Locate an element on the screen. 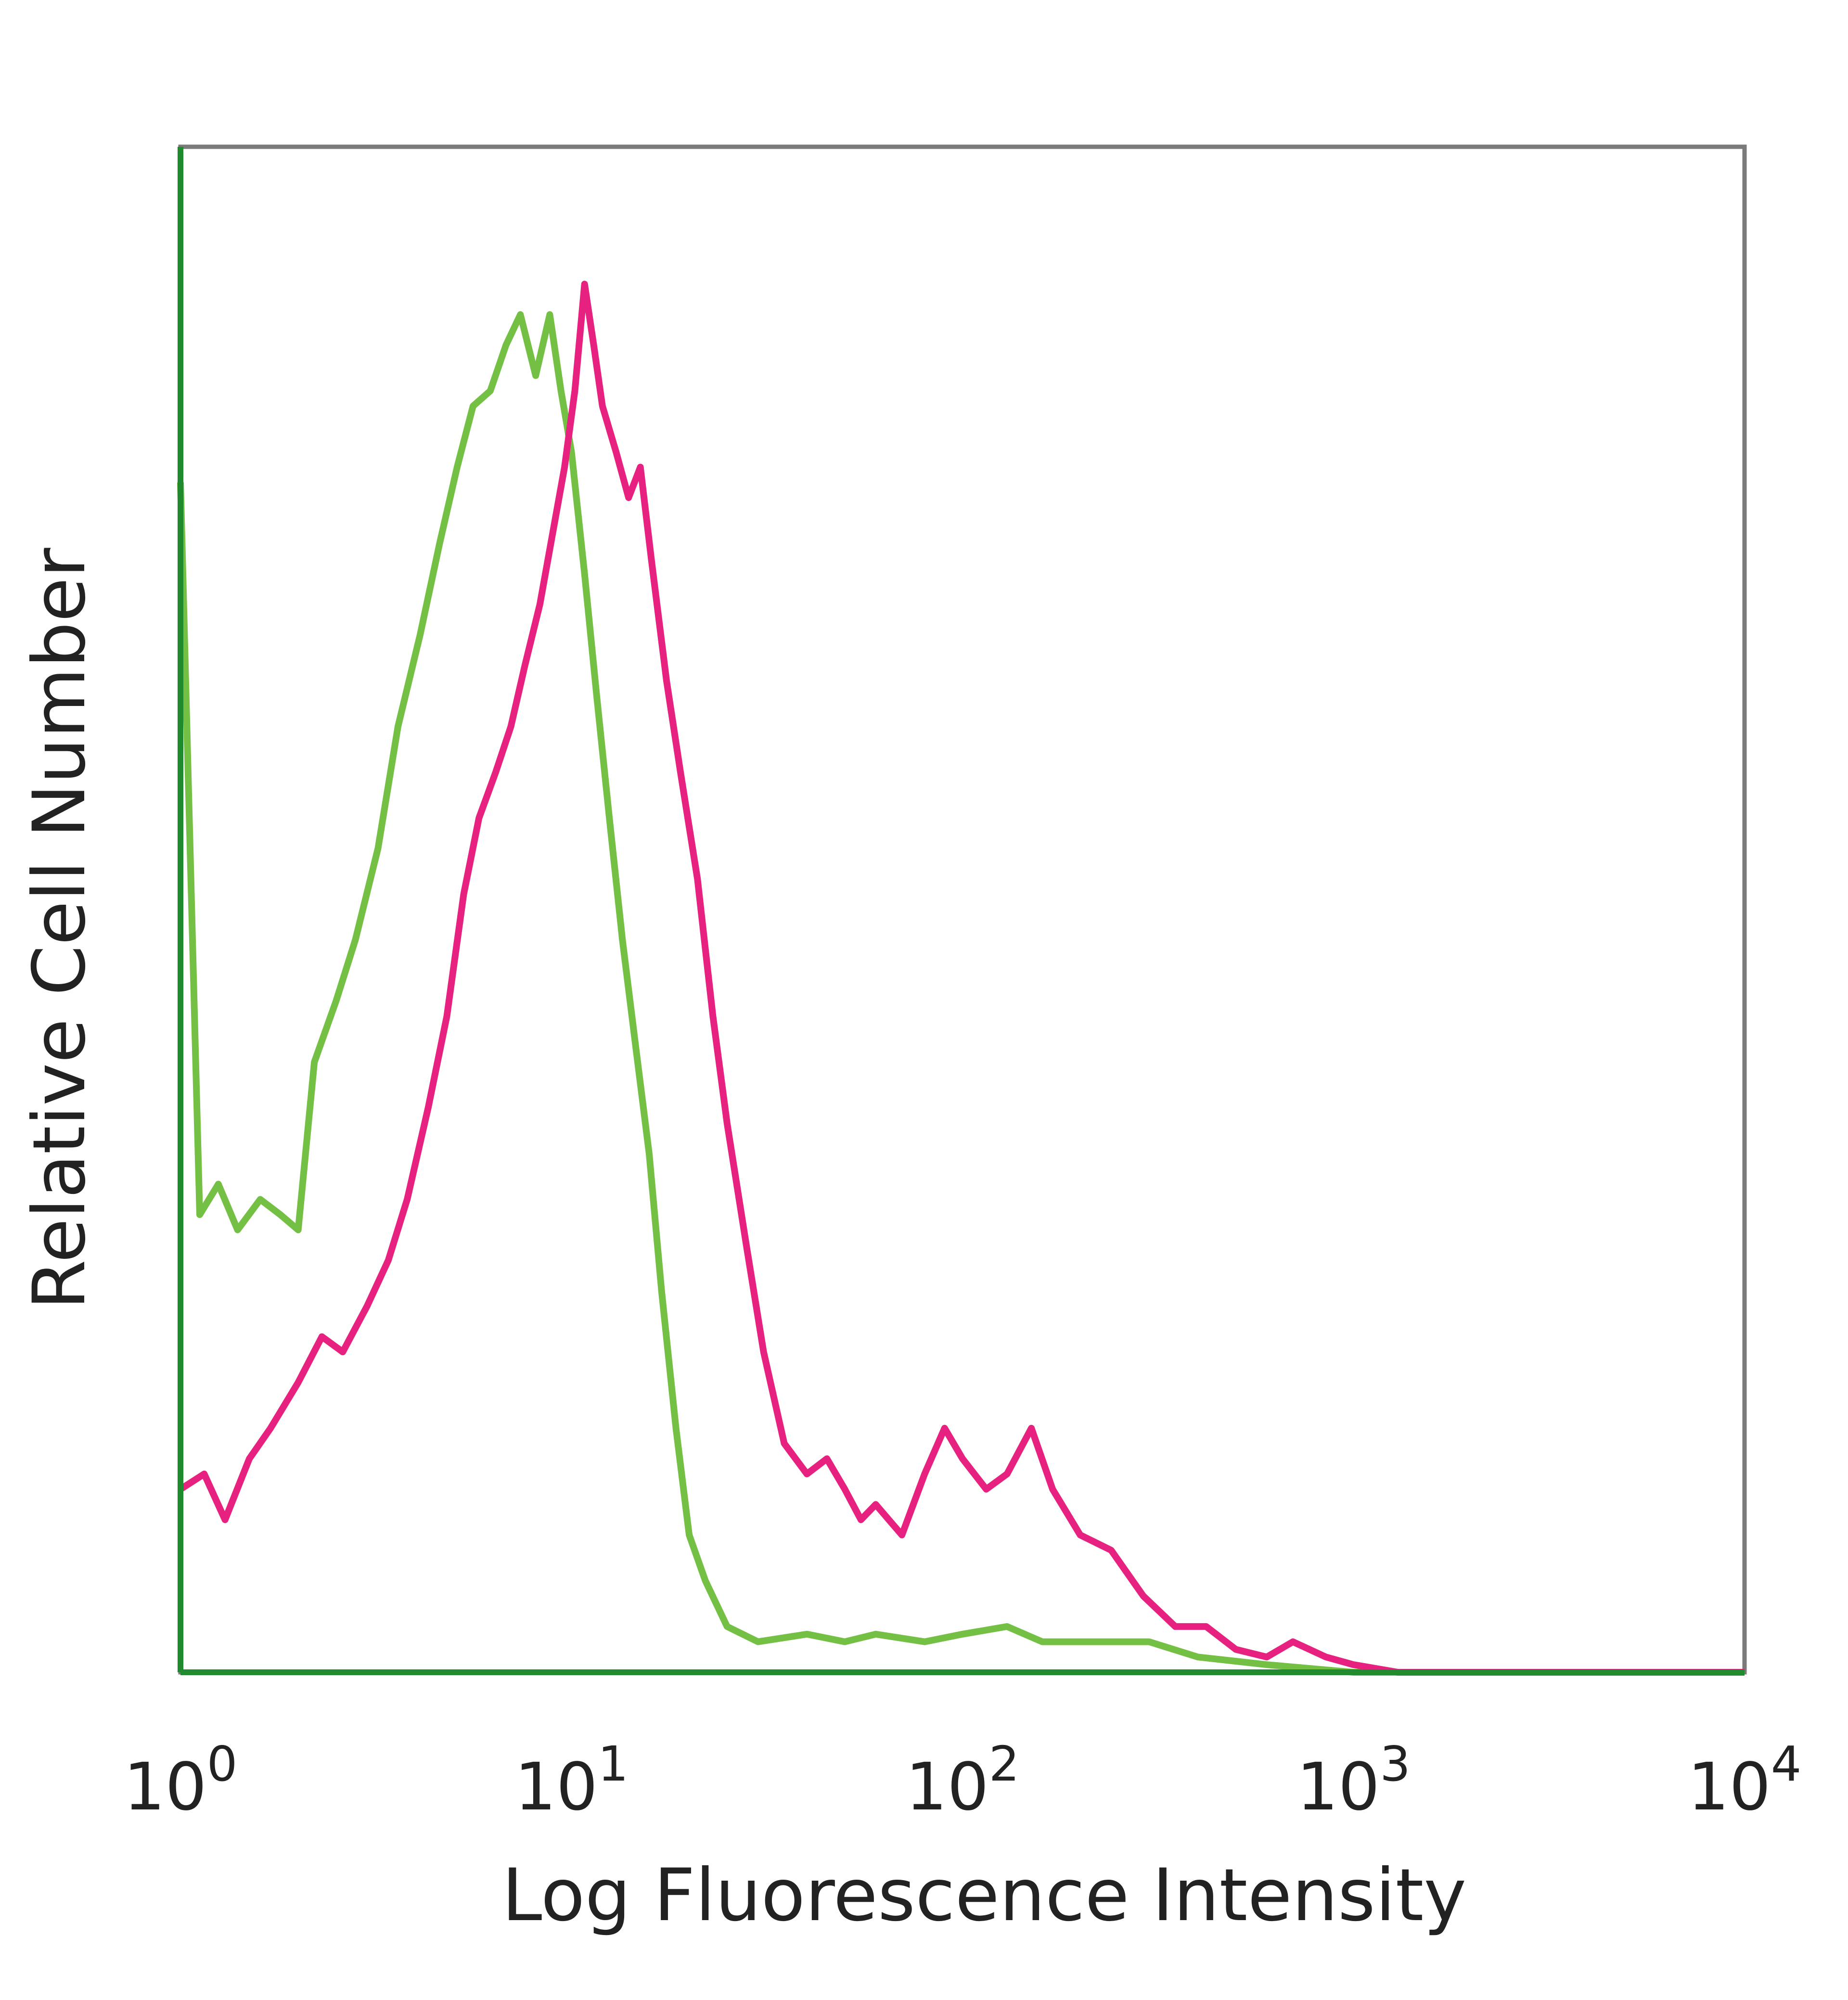 Image resolution: width=1848 pixels, height=2000 pixels. x-tick-exponent: 0 is located at coordinates (222, 1764).